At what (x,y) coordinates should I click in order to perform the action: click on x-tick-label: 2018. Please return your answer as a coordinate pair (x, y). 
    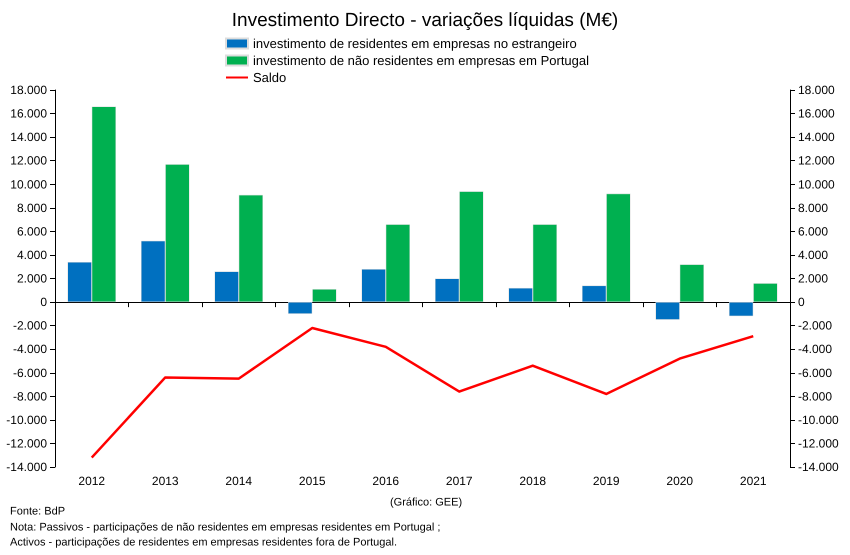
    Looking at the image, I should click on (532, 481).